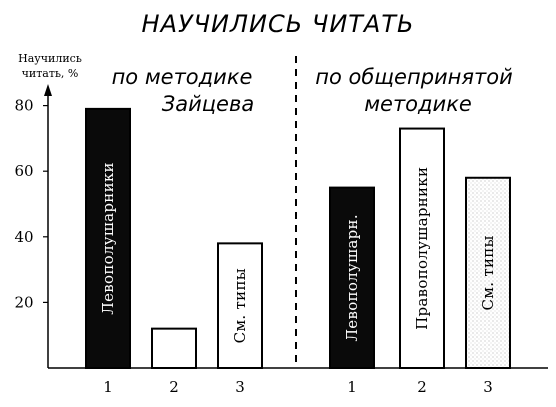 The width and height of the screenshot is (556, 407). What do you see at coordinates (208, 104) in the screenshot?
I see `group-title-1-line-2: Зайцева` at bounding box center [208, 104].